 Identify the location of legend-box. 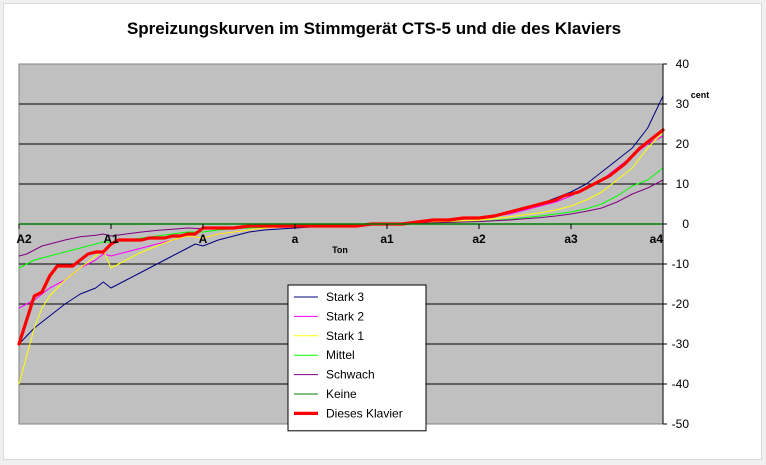
(357, 358).